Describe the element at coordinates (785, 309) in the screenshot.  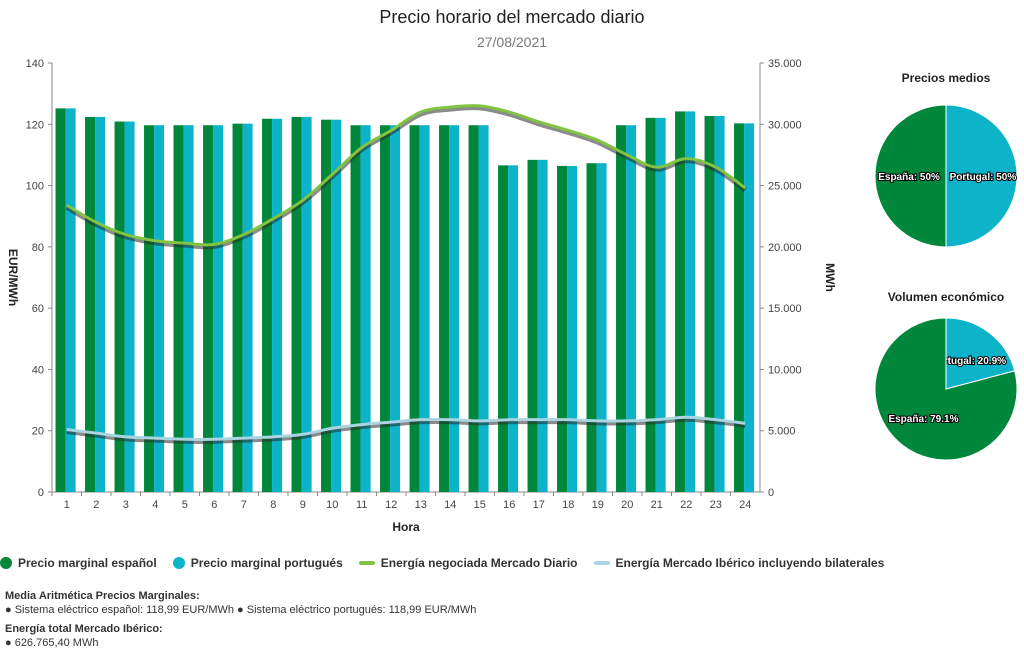
I see `y2-tick-label: 15.000` at that location.